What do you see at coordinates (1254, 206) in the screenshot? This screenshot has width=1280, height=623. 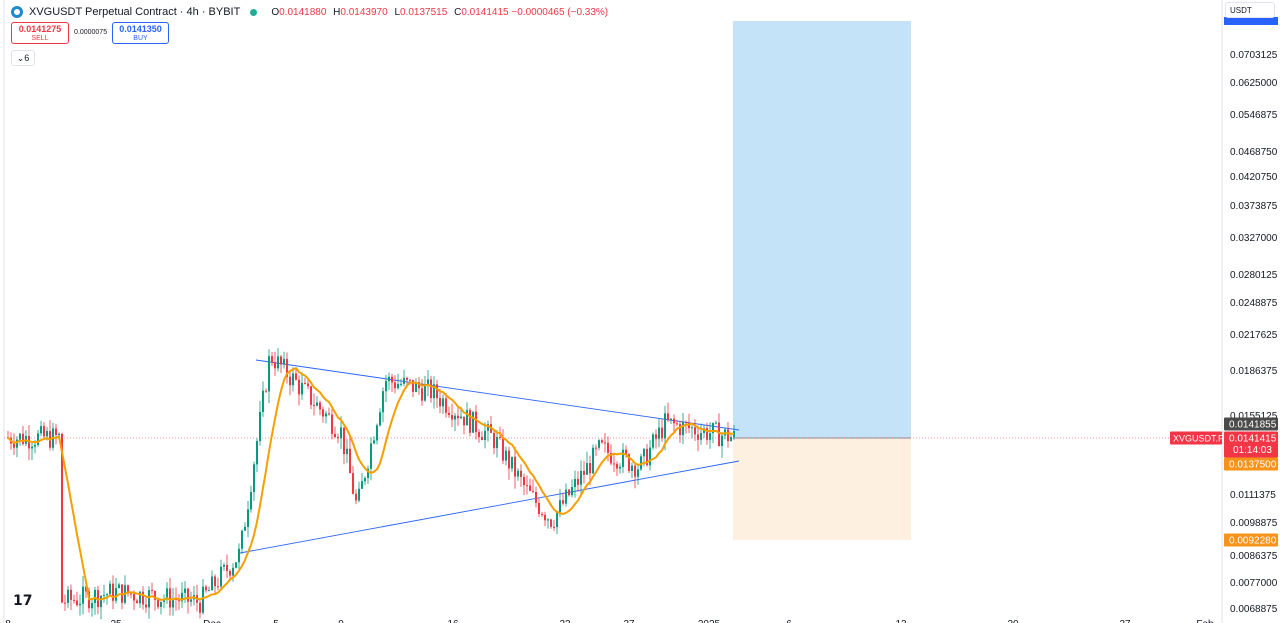 I see `price-tick-label: 0.0373875` at bounding box center [1254, 206].